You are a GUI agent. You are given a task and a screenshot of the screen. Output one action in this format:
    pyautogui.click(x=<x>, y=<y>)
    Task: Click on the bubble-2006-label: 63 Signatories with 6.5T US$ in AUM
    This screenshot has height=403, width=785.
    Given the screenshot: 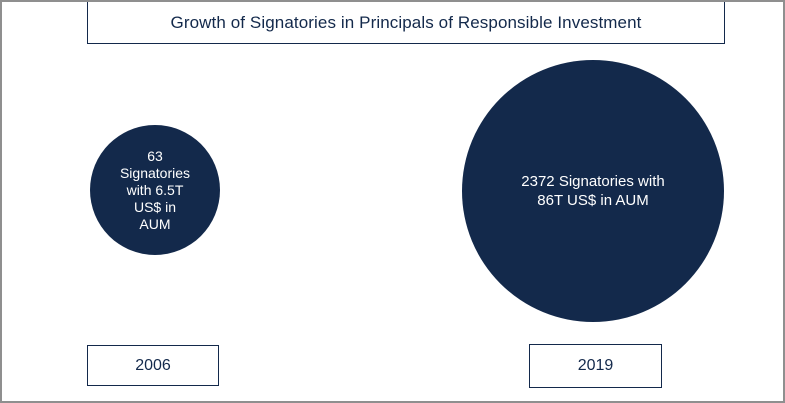 What is the action you would take?
    pyautogui.click(x=155, y=189)
    